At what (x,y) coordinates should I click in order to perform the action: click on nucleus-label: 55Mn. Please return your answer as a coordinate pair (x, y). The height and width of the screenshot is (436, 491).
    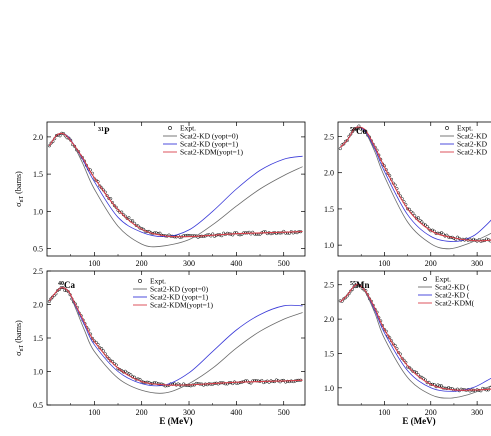
    Looking at the image, I should click on (360, 285).